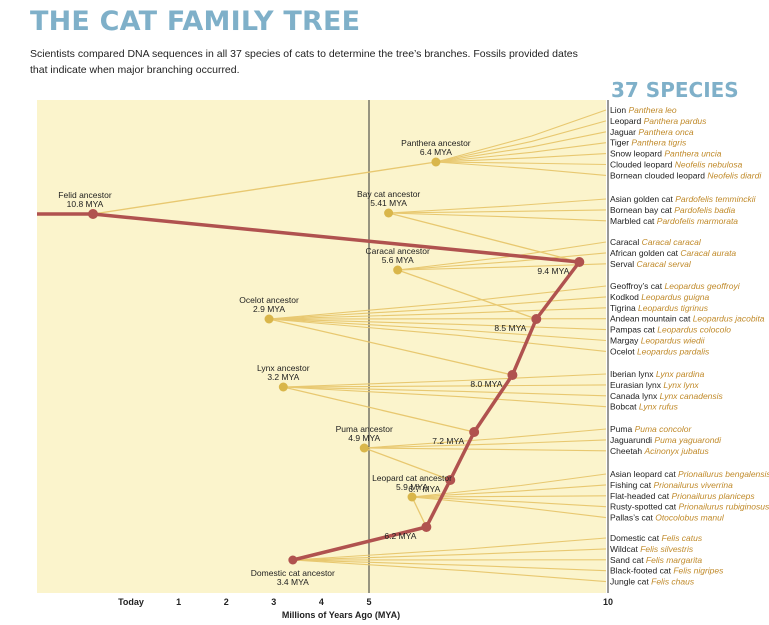 The image size is (769, 625). I want to click on species-label: Jaguarundi Puma yaguarondi, so click(666, 440).